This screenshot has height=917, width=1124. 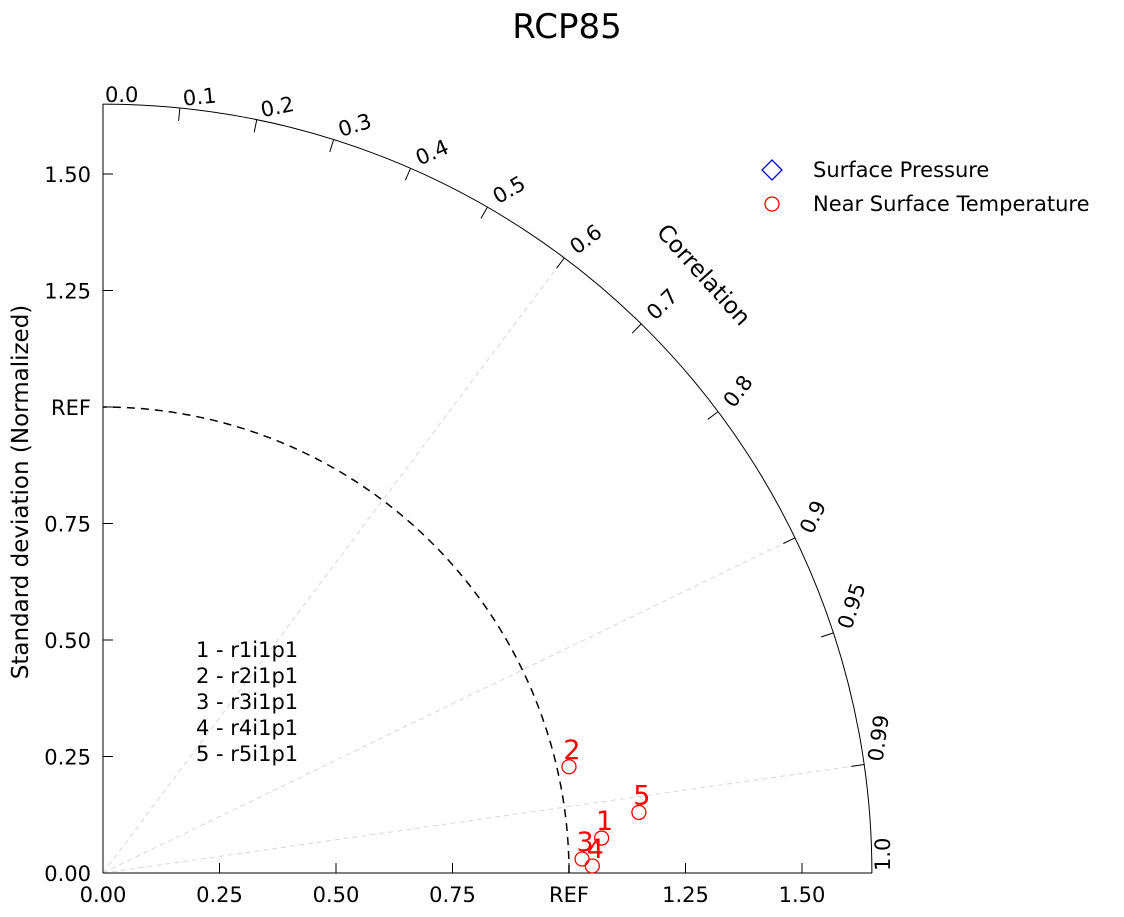 What do you see at coordinates (67, 525) in the screenshot?
I see `y-tick-label: 0.75` at bounding box center [67, 525].